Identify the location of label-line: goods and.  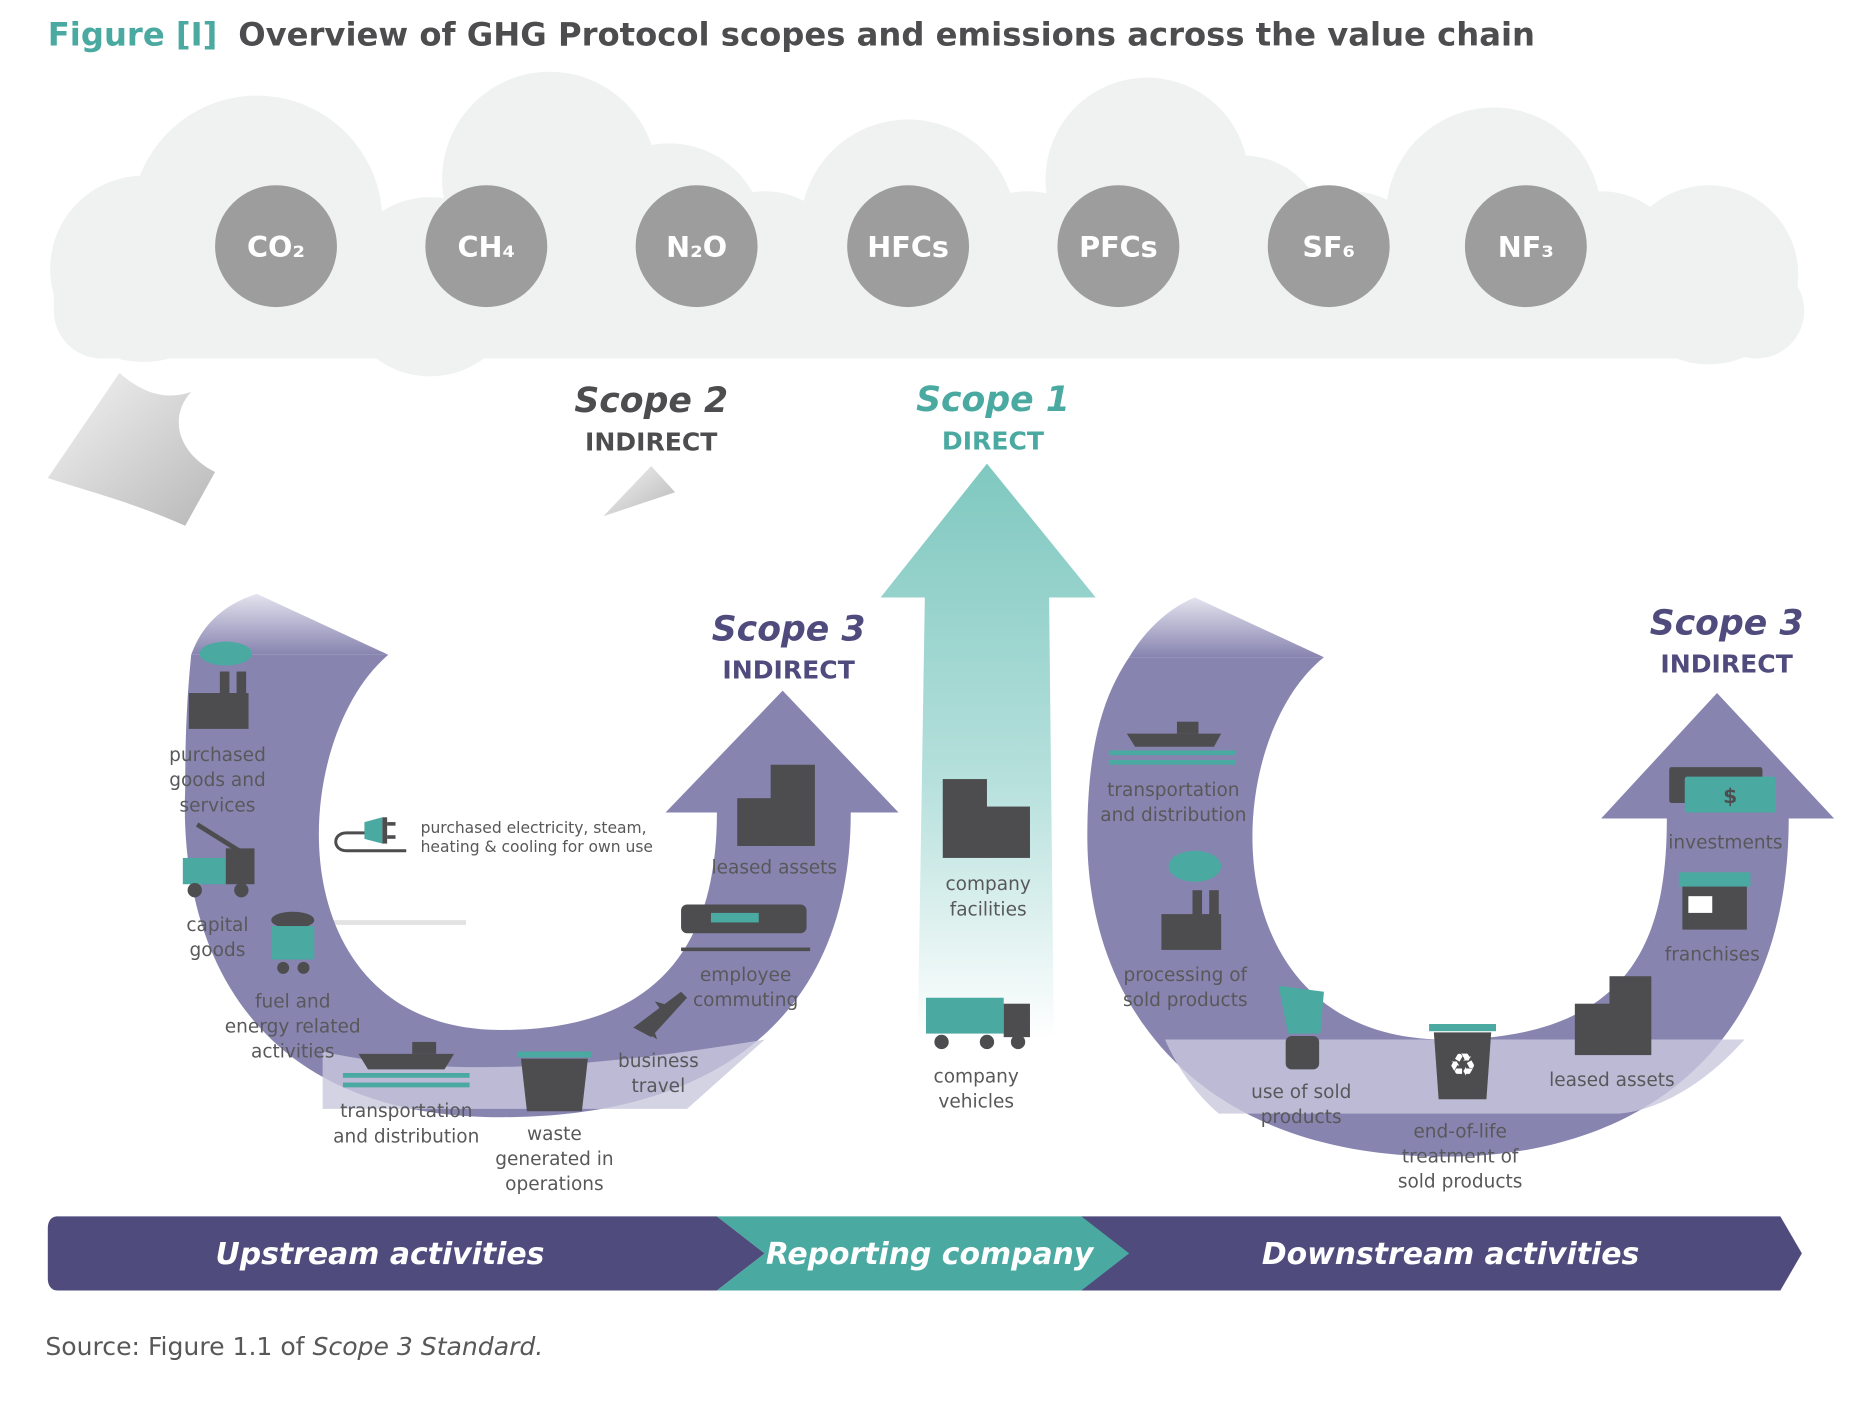
(217, 780).